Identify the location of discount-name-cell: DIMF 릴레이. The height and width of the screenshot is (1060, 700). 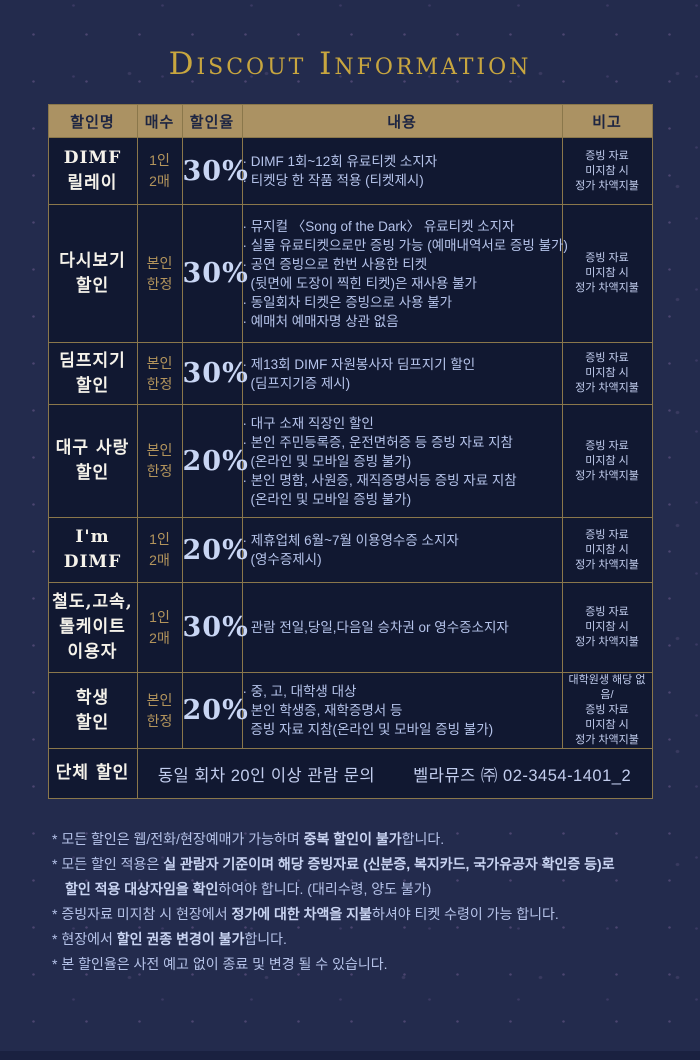
(92, 171).